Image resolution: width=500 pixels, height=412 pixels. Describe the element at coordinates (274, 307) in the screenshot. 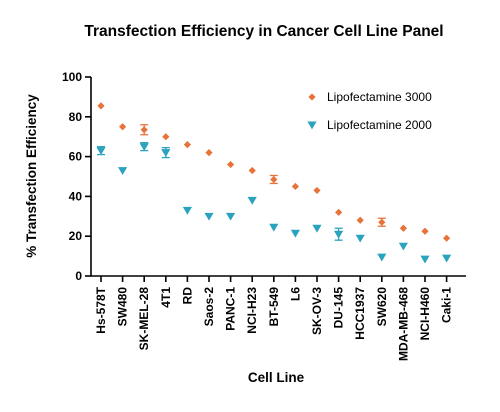

I see `x-tick-label: BT-549` at that location.